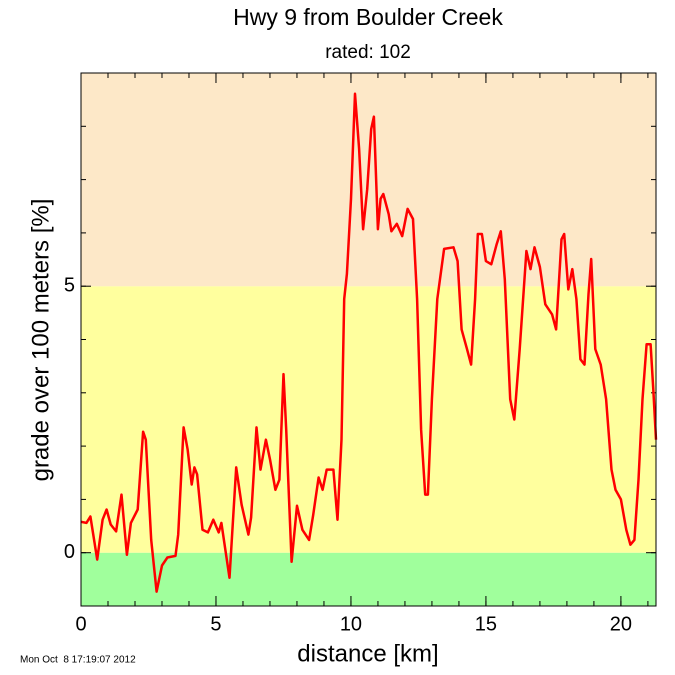 This screenshot has width=675, height=675. What do you see at coordinates (69, 285) in the screenshot?
I see `y-tick-label: 5` at bounding box center [69, 285].